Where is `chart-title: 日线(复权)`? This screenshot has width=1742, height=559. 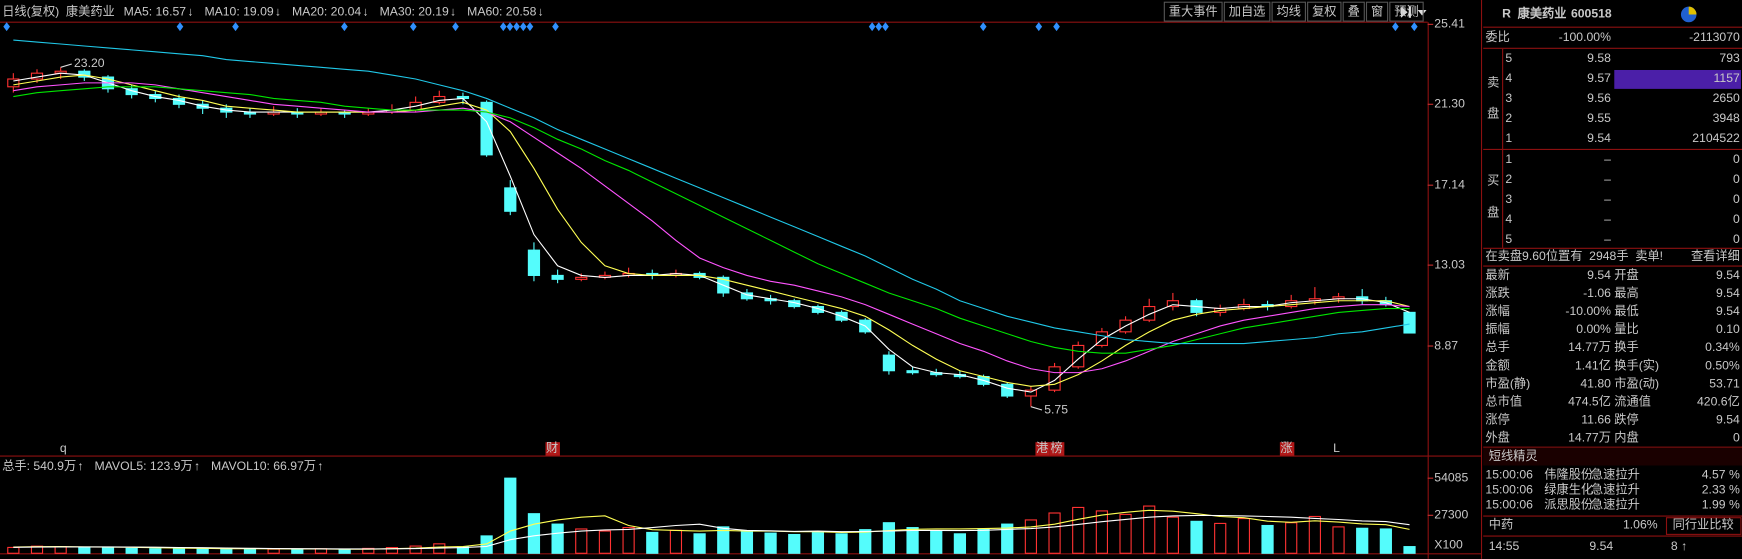
chart-title: 日线(复权) is located at coordinates (30, 11).